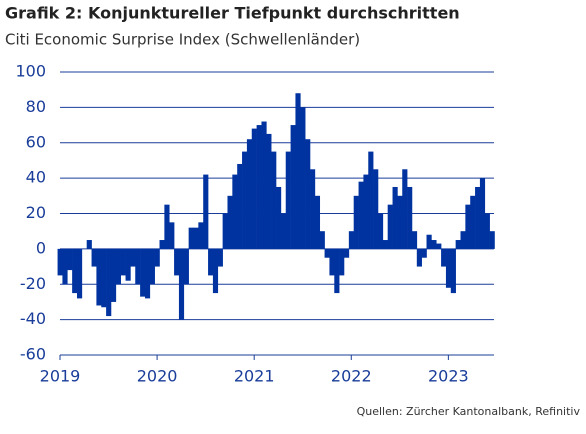  Describe the element at coordinates (33, 354) in the screenshot. I see `y-tick-label: -60` at that location.